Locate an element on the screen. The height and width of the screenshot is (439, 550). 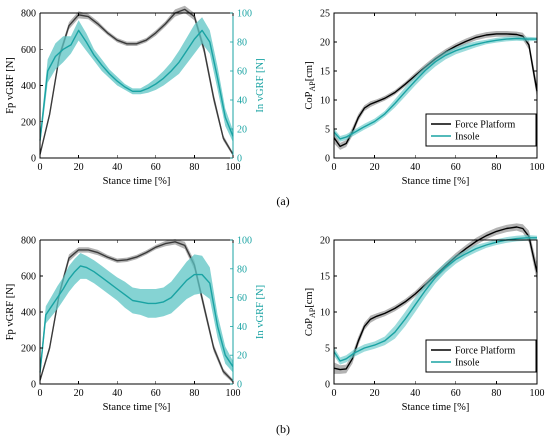
axis-box is located at coordinates (435, 85).